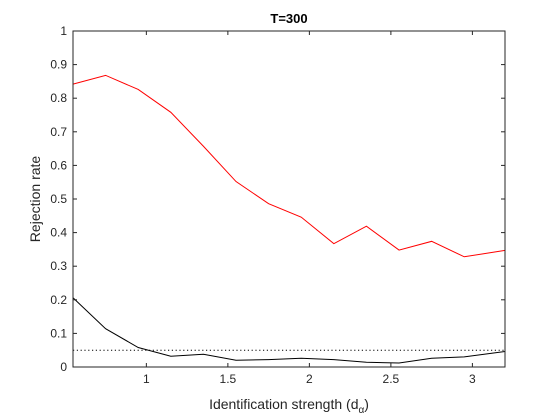  Describe the element at coordinates (366, 404) in the screenshot. I see `x-axis-label-close: )` at that location.